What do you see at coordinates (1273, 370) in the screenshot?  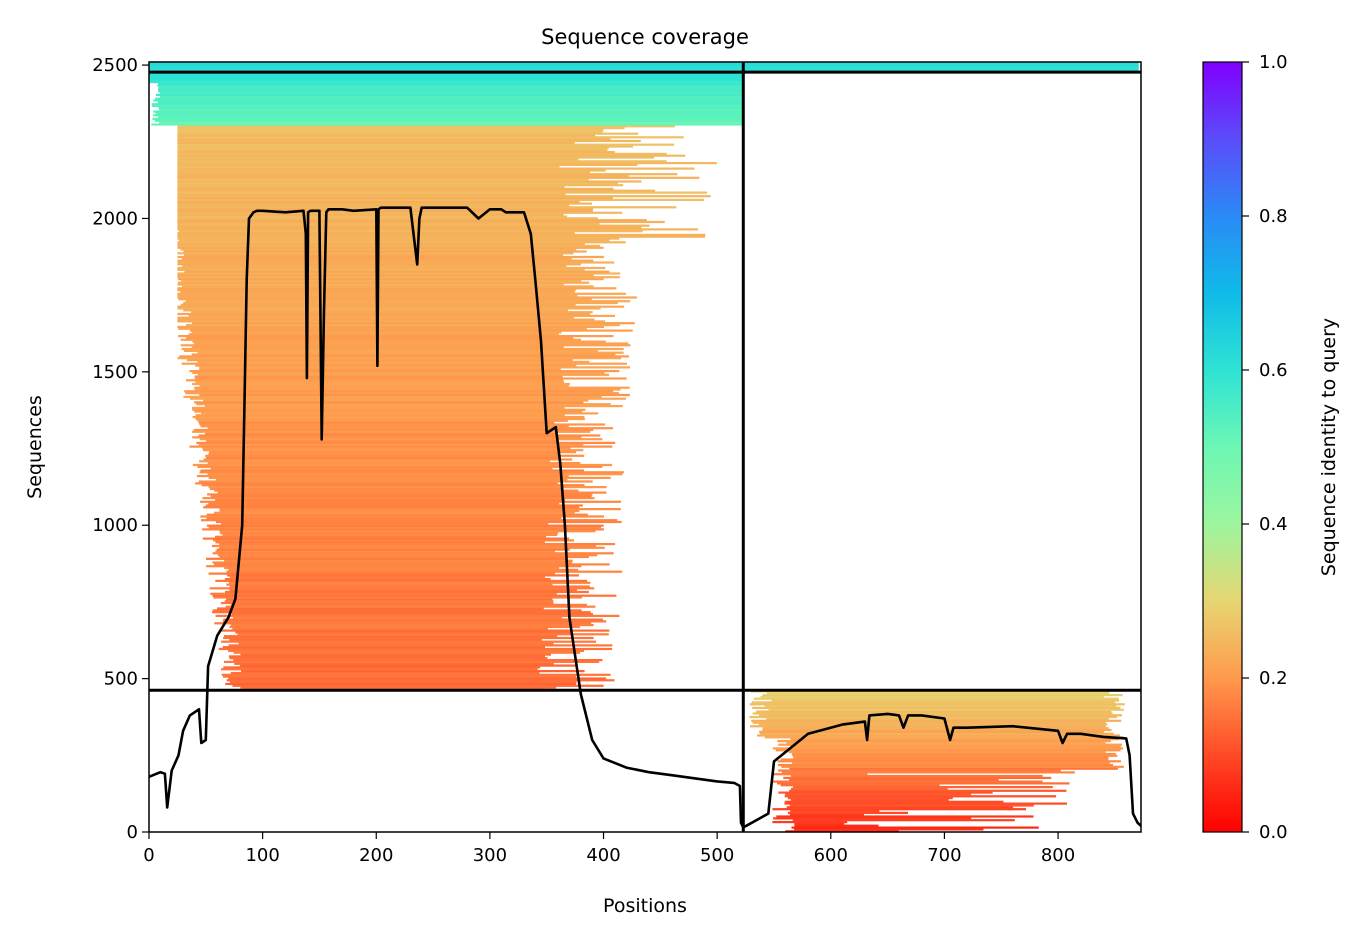 I see `colorbar-tick-label: 0.6` at bounding box center [1273, 370].